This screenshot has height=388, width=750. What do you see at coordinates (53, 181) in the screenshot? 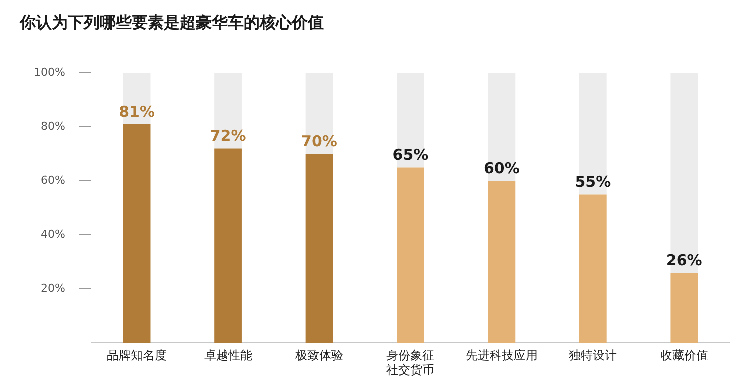
I see `y-tick-label: 60%` at bounding box center [53, 181].